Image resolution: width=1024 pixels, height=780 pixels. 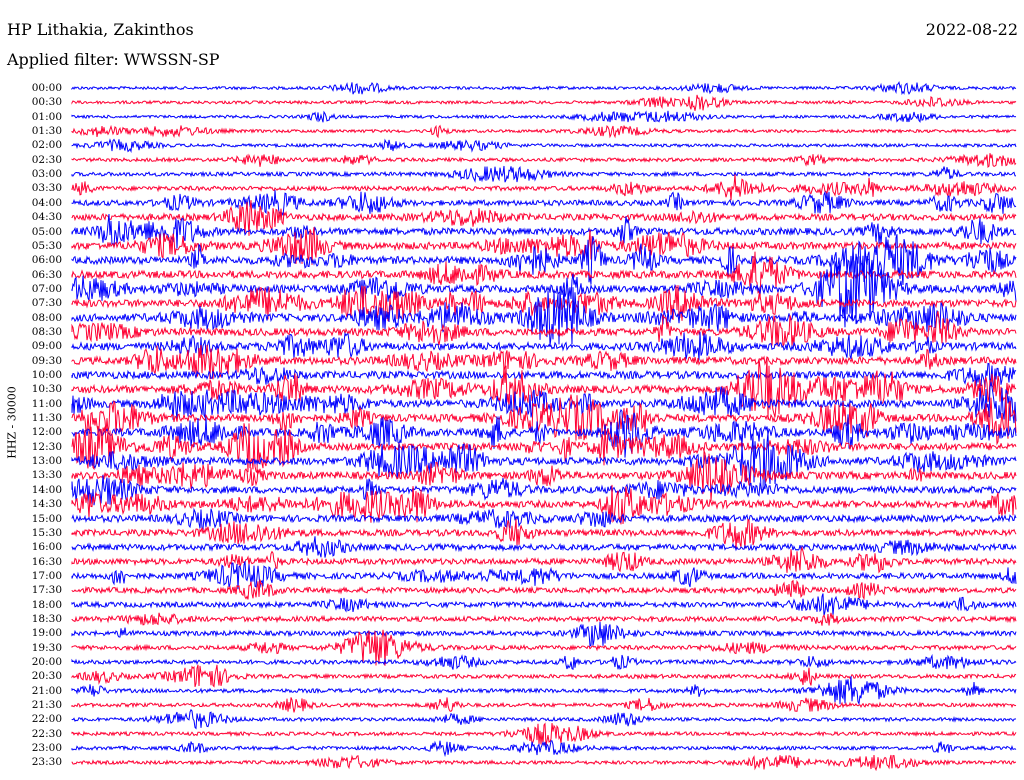 I want to click on tick-label: 00:00, so click(x=46, y=88).